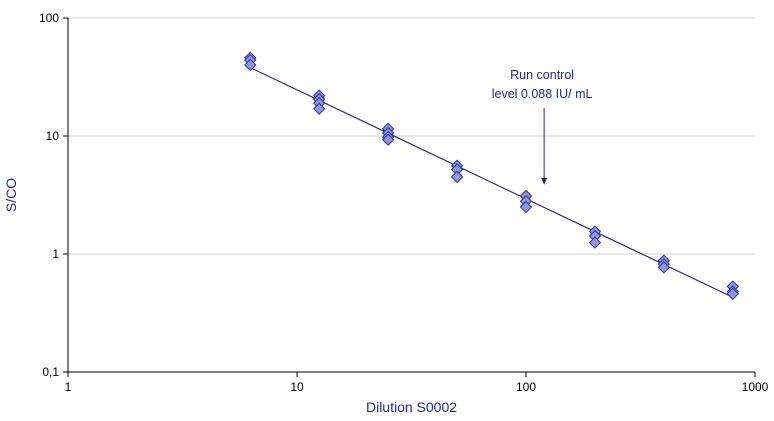  I want to click on y-tick-label-0: 0,1, so click(50, 372).